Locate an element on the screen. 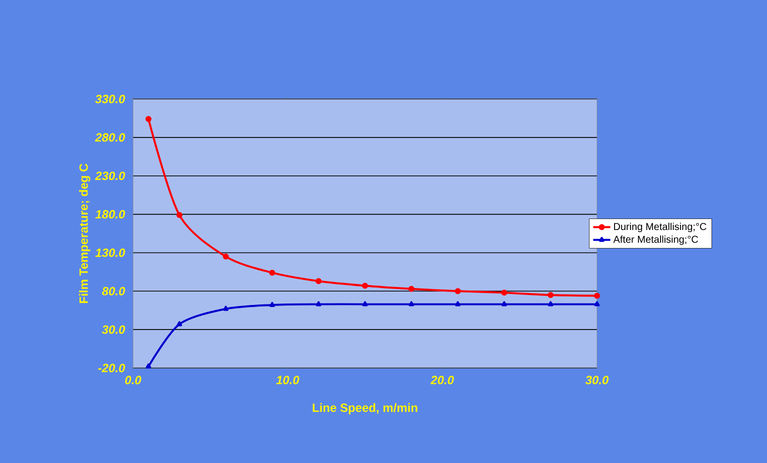 The image size is (767, 463). y-tick-label: 330.0 is located at coordinates (110, 99).